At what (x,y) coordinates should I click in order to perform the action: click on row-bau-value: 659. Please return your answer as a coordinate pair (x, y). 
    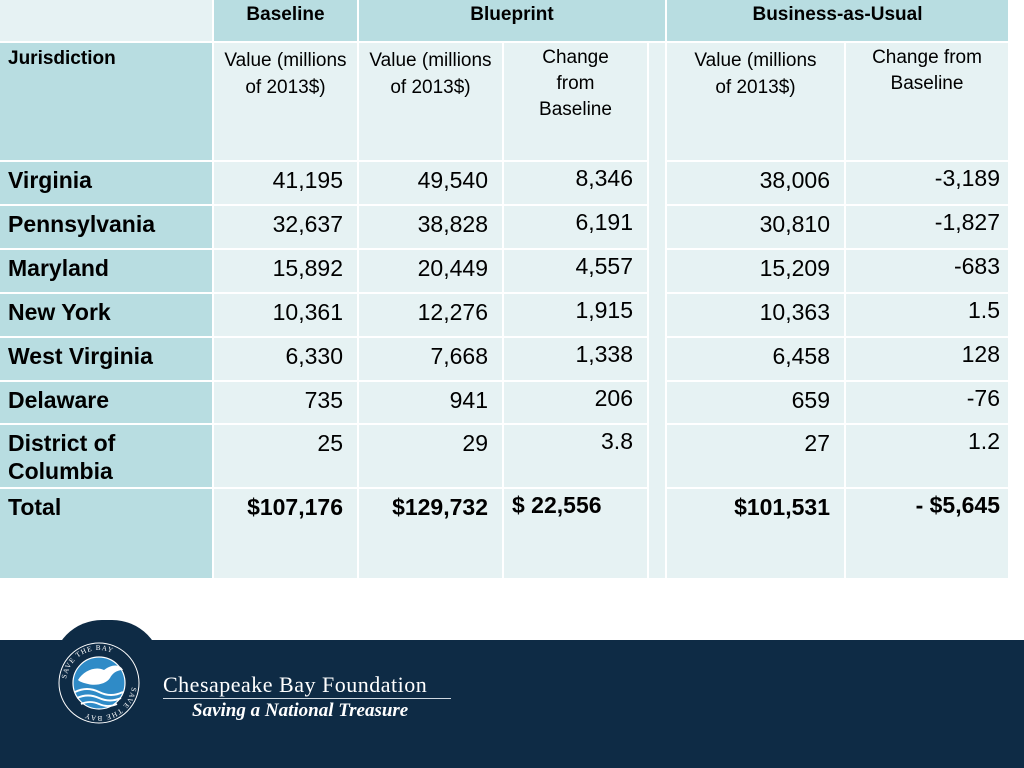
    Looking at the image, I should click on (755, 402).